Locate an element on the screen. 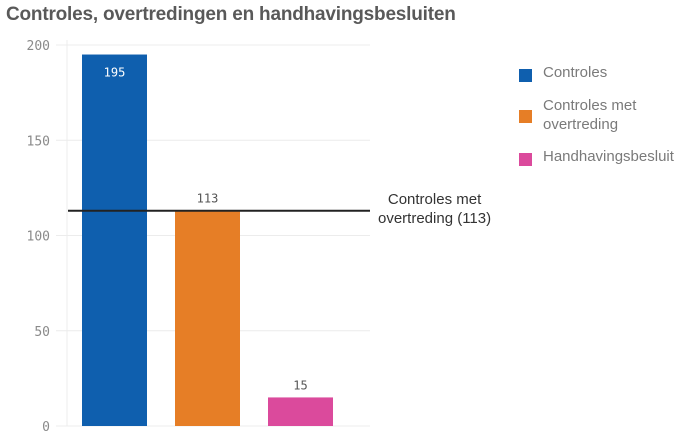 The height and width of the screenshot is (435, 691). legend-item-handhavingsbesluit: Handhavingsbesluit is located at coordinates (596, 157).